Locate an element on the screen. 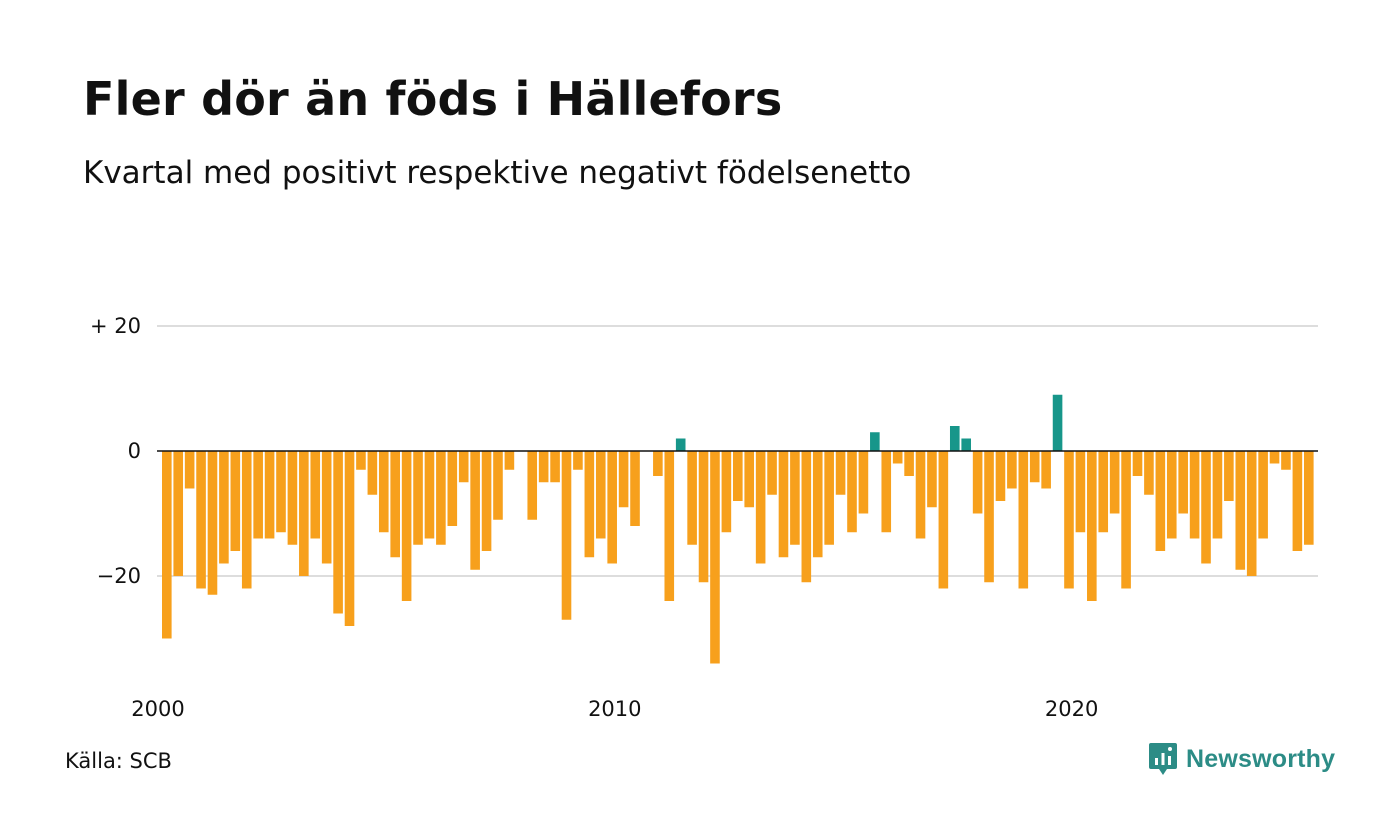 The image size is (1400, 840). x-tick-label: 2020 is located at coordinates (1071, 709).